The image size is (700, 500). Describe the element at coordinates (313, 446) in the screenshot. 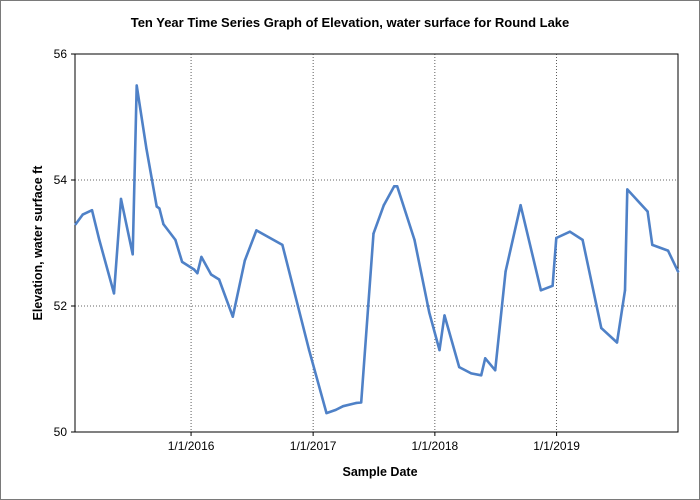

I see `x-tick-label: 1/1/2017` at that location.